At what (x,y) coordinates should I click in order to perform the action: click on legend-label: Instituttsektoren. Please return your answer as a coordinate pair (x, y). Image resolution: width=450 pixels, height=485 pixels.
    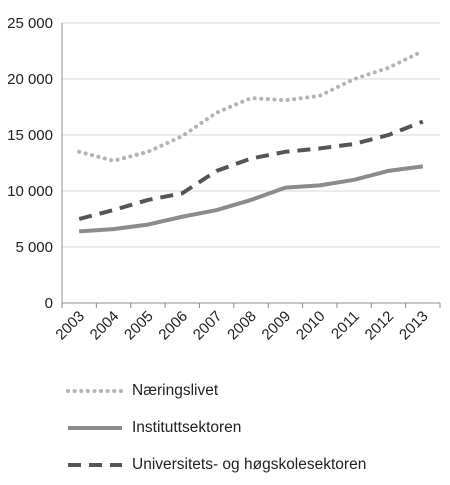
    Looking at the image, I should click on (187, 427).